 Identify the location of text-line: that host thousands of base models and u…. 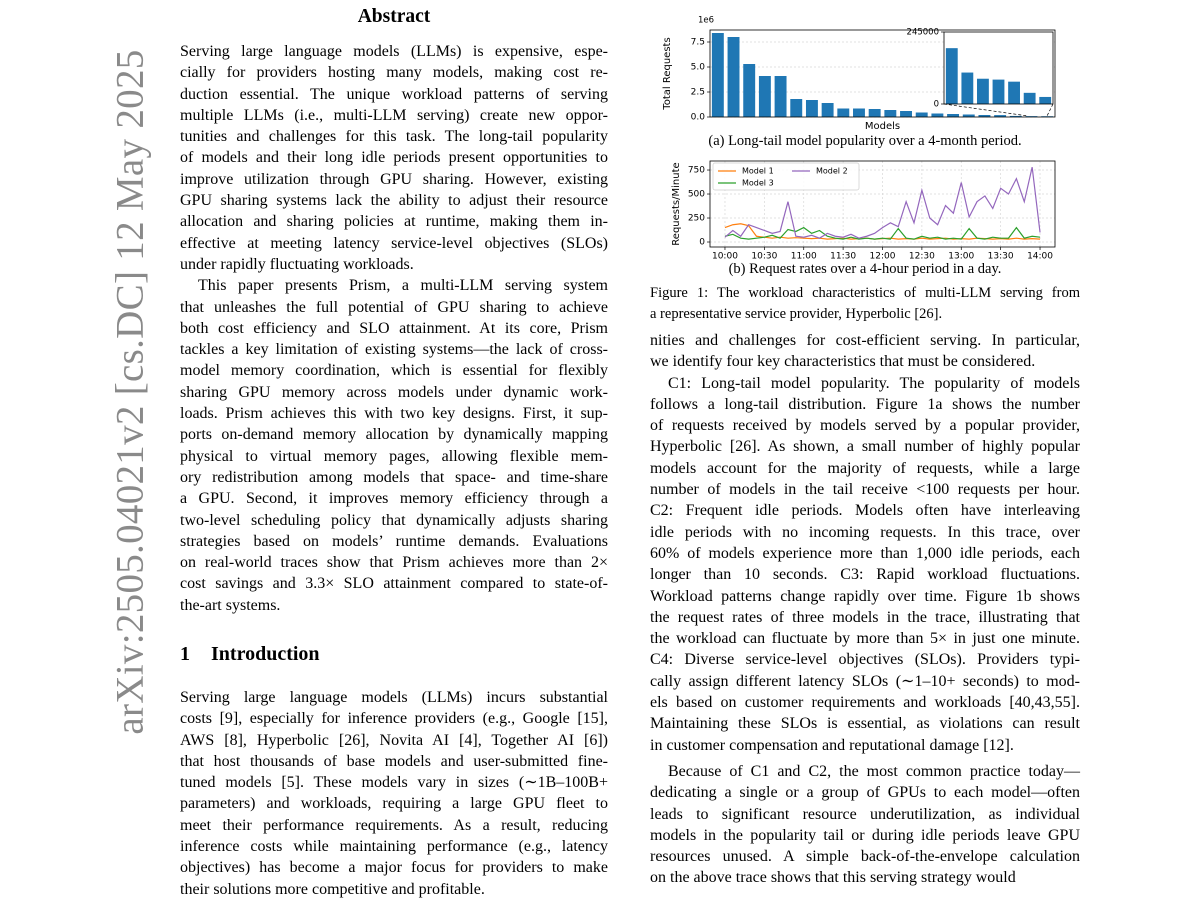
(394, 761).